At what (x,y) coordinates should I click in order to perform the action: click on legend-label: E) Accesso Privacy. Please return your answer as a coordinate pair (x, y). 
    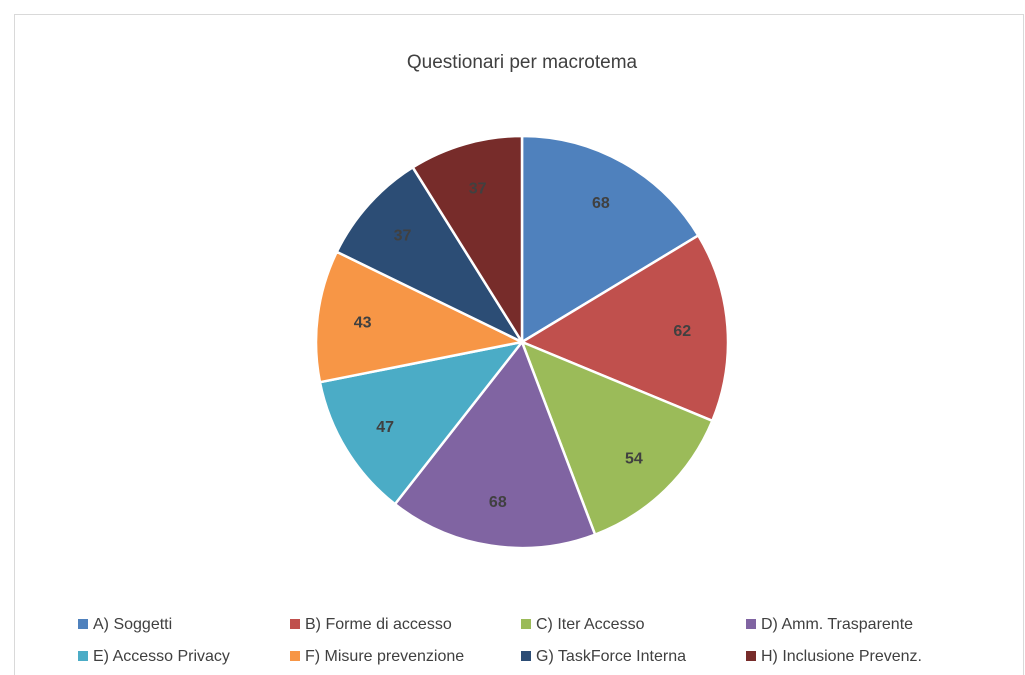
    Looking at the image, I should click on (161, 656).